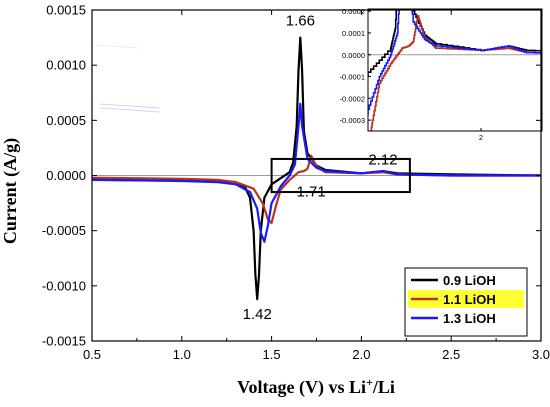 The width and height of the screenshot is (550, 407). I want to click on peak-annotation: 1.66, so click(300, 20).